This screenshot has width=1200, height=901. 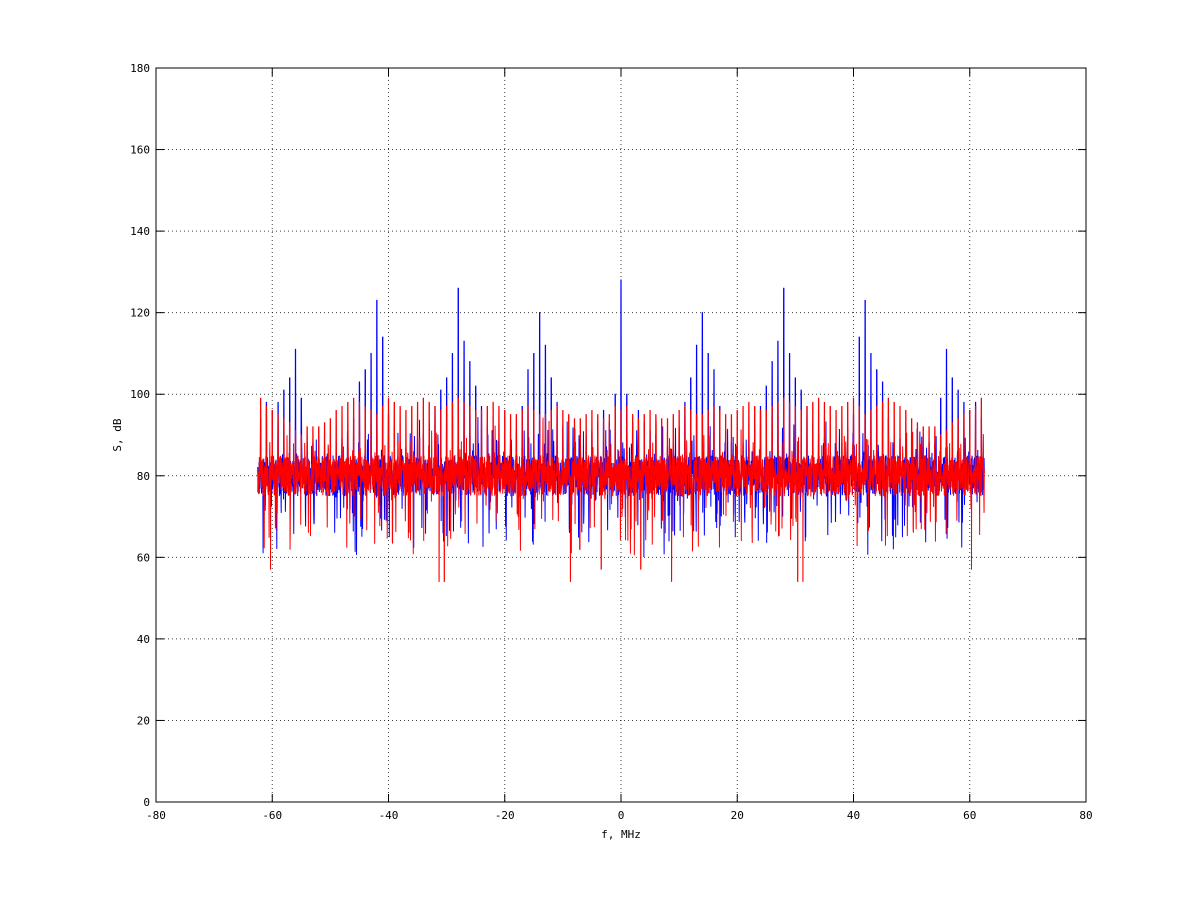 What do you see at coordinates (969, 815) in the screenshot?
I see `x-tick-label: 60` at bounding box center [969, 815].